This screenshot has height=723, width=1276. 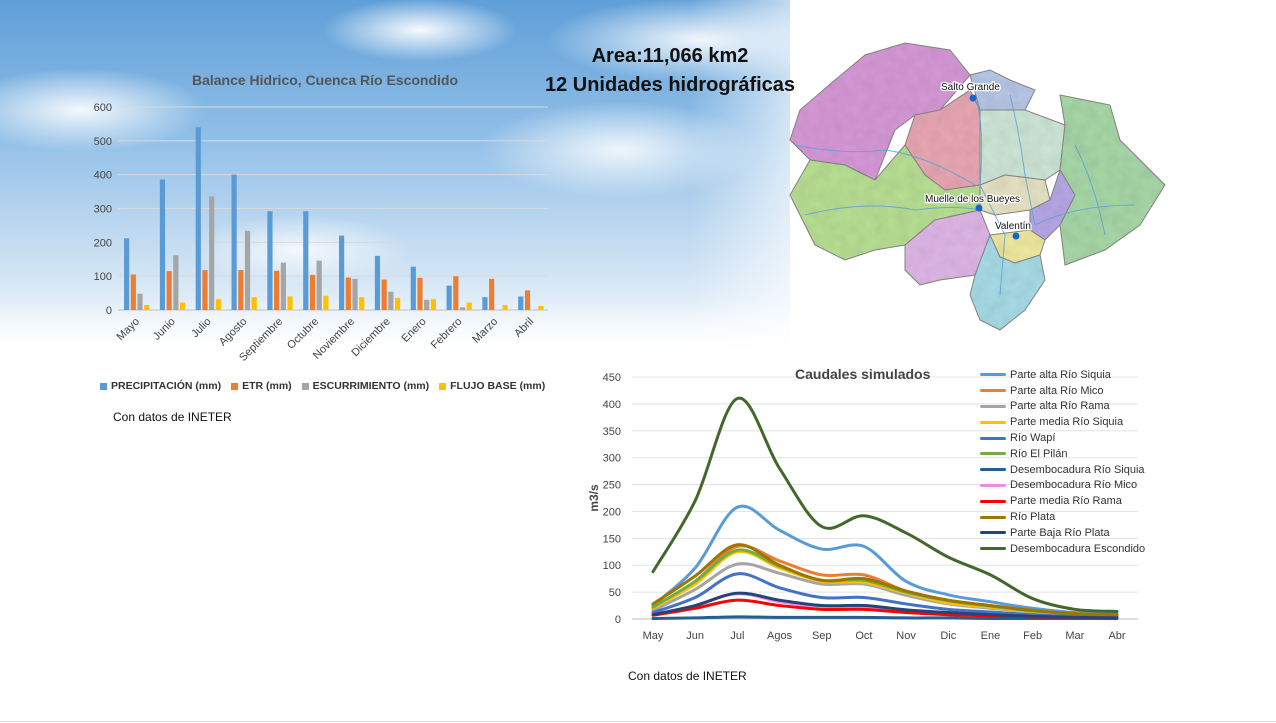 I want to click on bar-y-tick-label: 400, so click(x=103, y=176).